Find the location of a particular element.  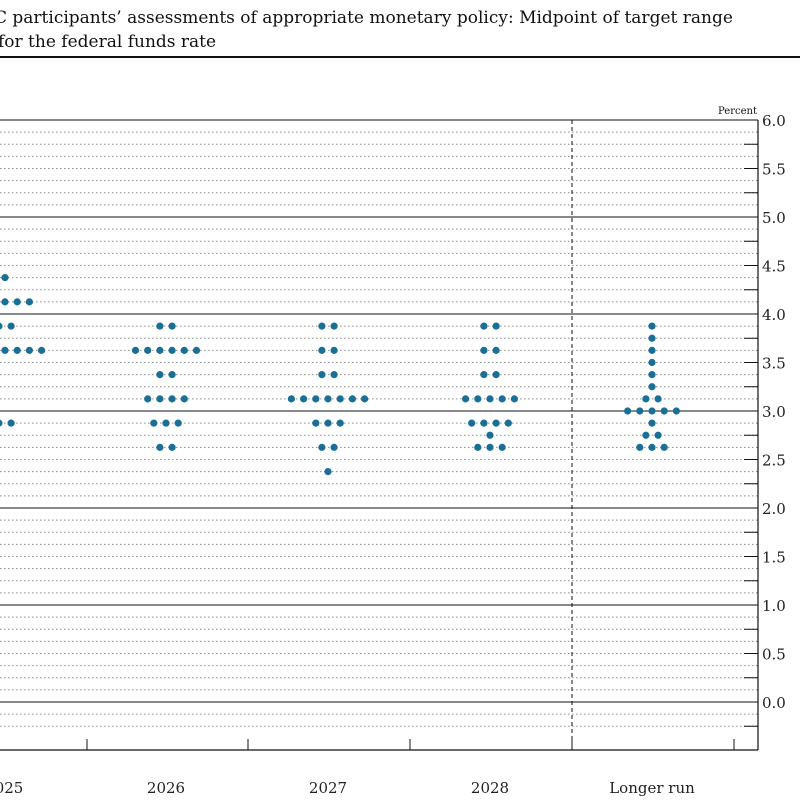

y-tick-label: 6.0 is located at coordinates (774, 121).